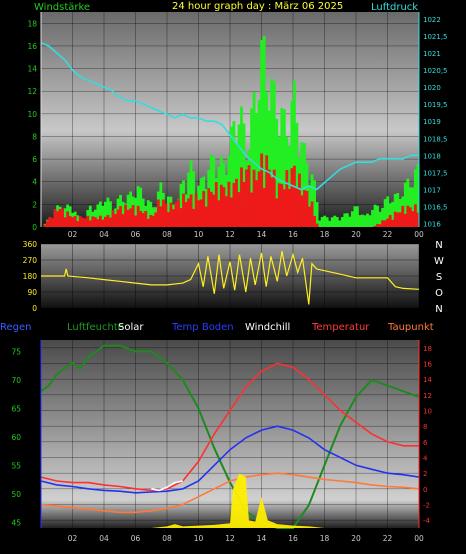  What do you see at coordinates (435, 208) in the screenshot?
I see `y-right-tick-label: 1016,5` at bounding box center [435, 208].